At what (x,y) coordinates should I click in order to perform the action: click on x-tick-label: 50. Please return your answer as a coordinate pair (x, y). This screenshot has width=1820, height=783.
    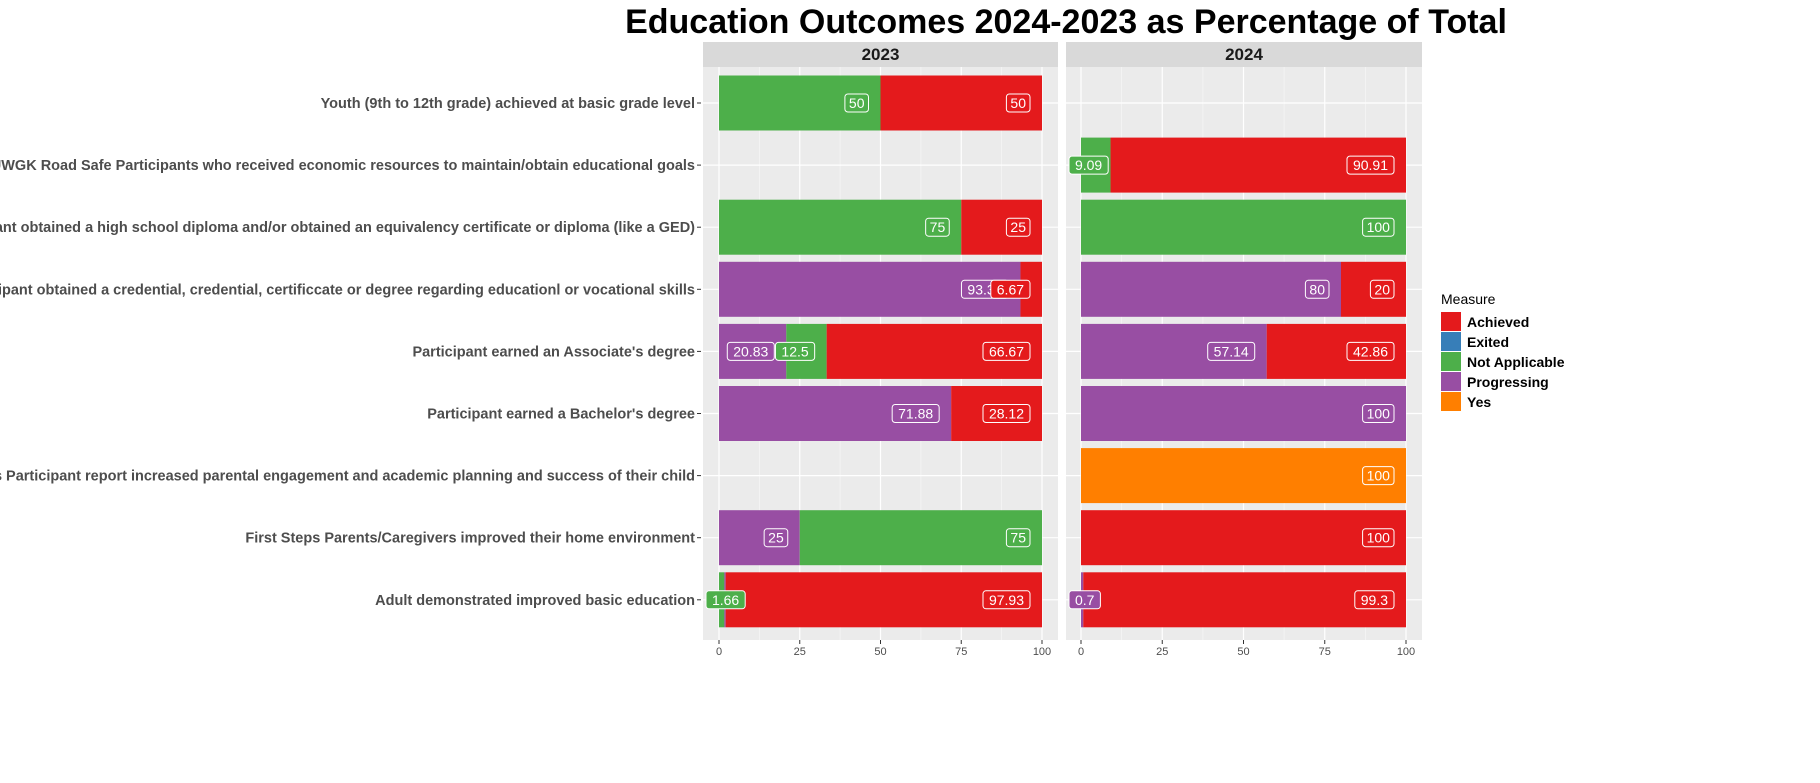
    Looking at the image, I should click on (880, 652).